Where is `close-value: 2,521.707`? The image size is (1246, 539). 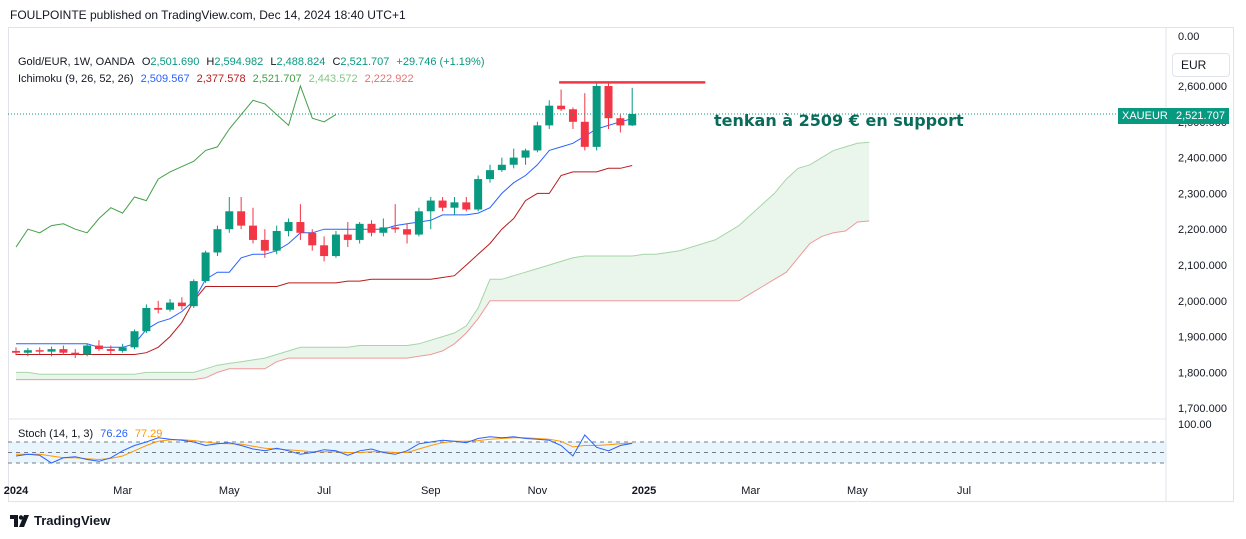
close-value: 2,521.707 is located at coordinates (365, 62).